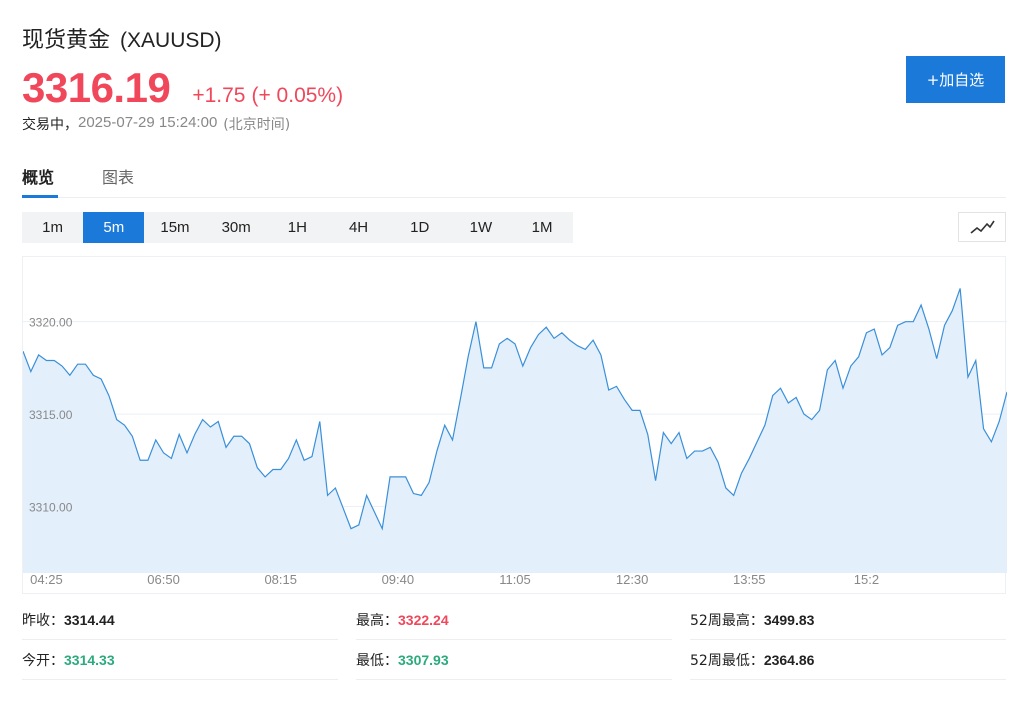  I want to click on instrument-name: 现货黄金, so click(66, 40).